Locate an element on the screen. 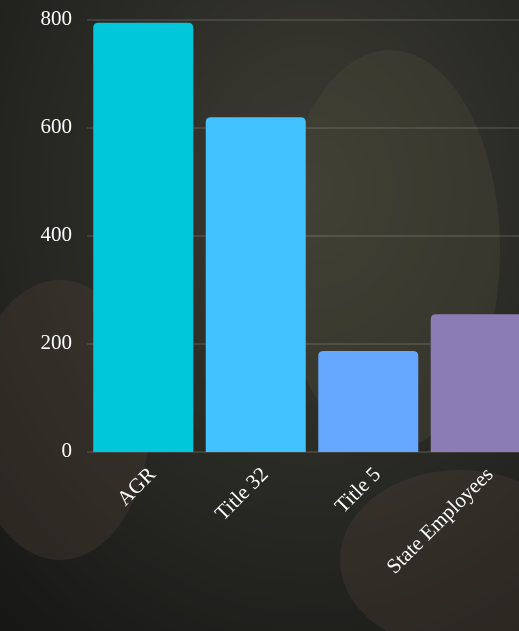 The image size is (519, 631). y-tick-label: 600 is located at coordinates (57, 126).